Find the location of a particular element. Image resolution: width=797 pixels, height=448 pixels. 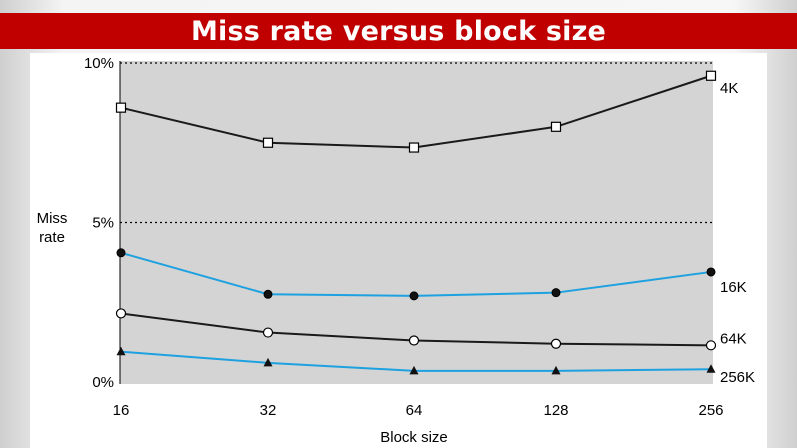

x-tick-label: 16 is located at coordinates (121, 410).